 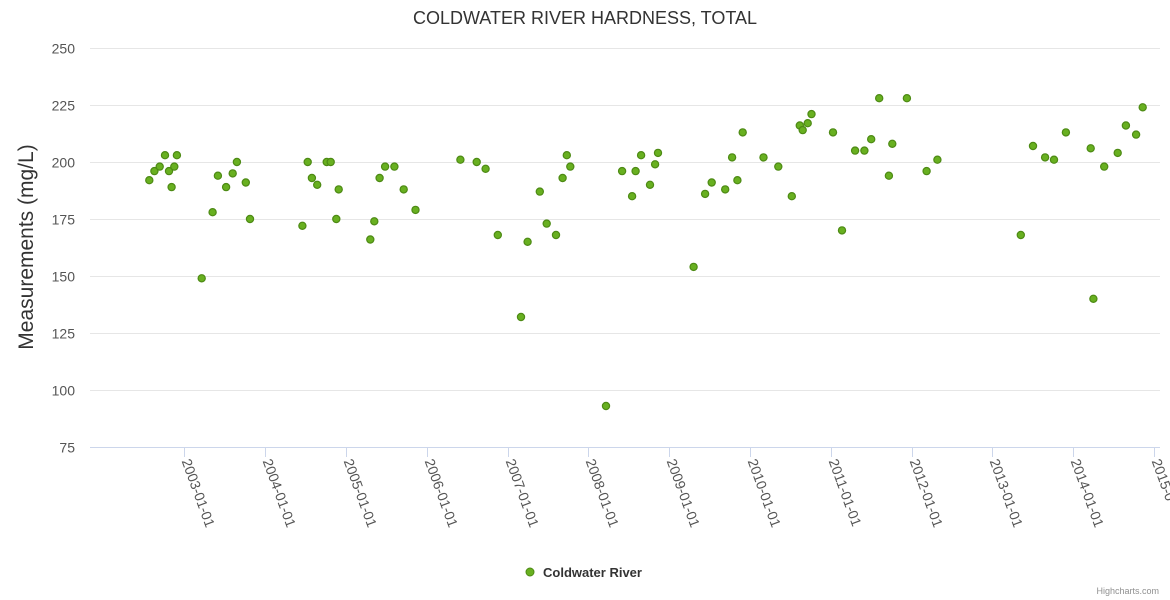 I want to click on legend: Coldwater River, so click(x=583, y=572).